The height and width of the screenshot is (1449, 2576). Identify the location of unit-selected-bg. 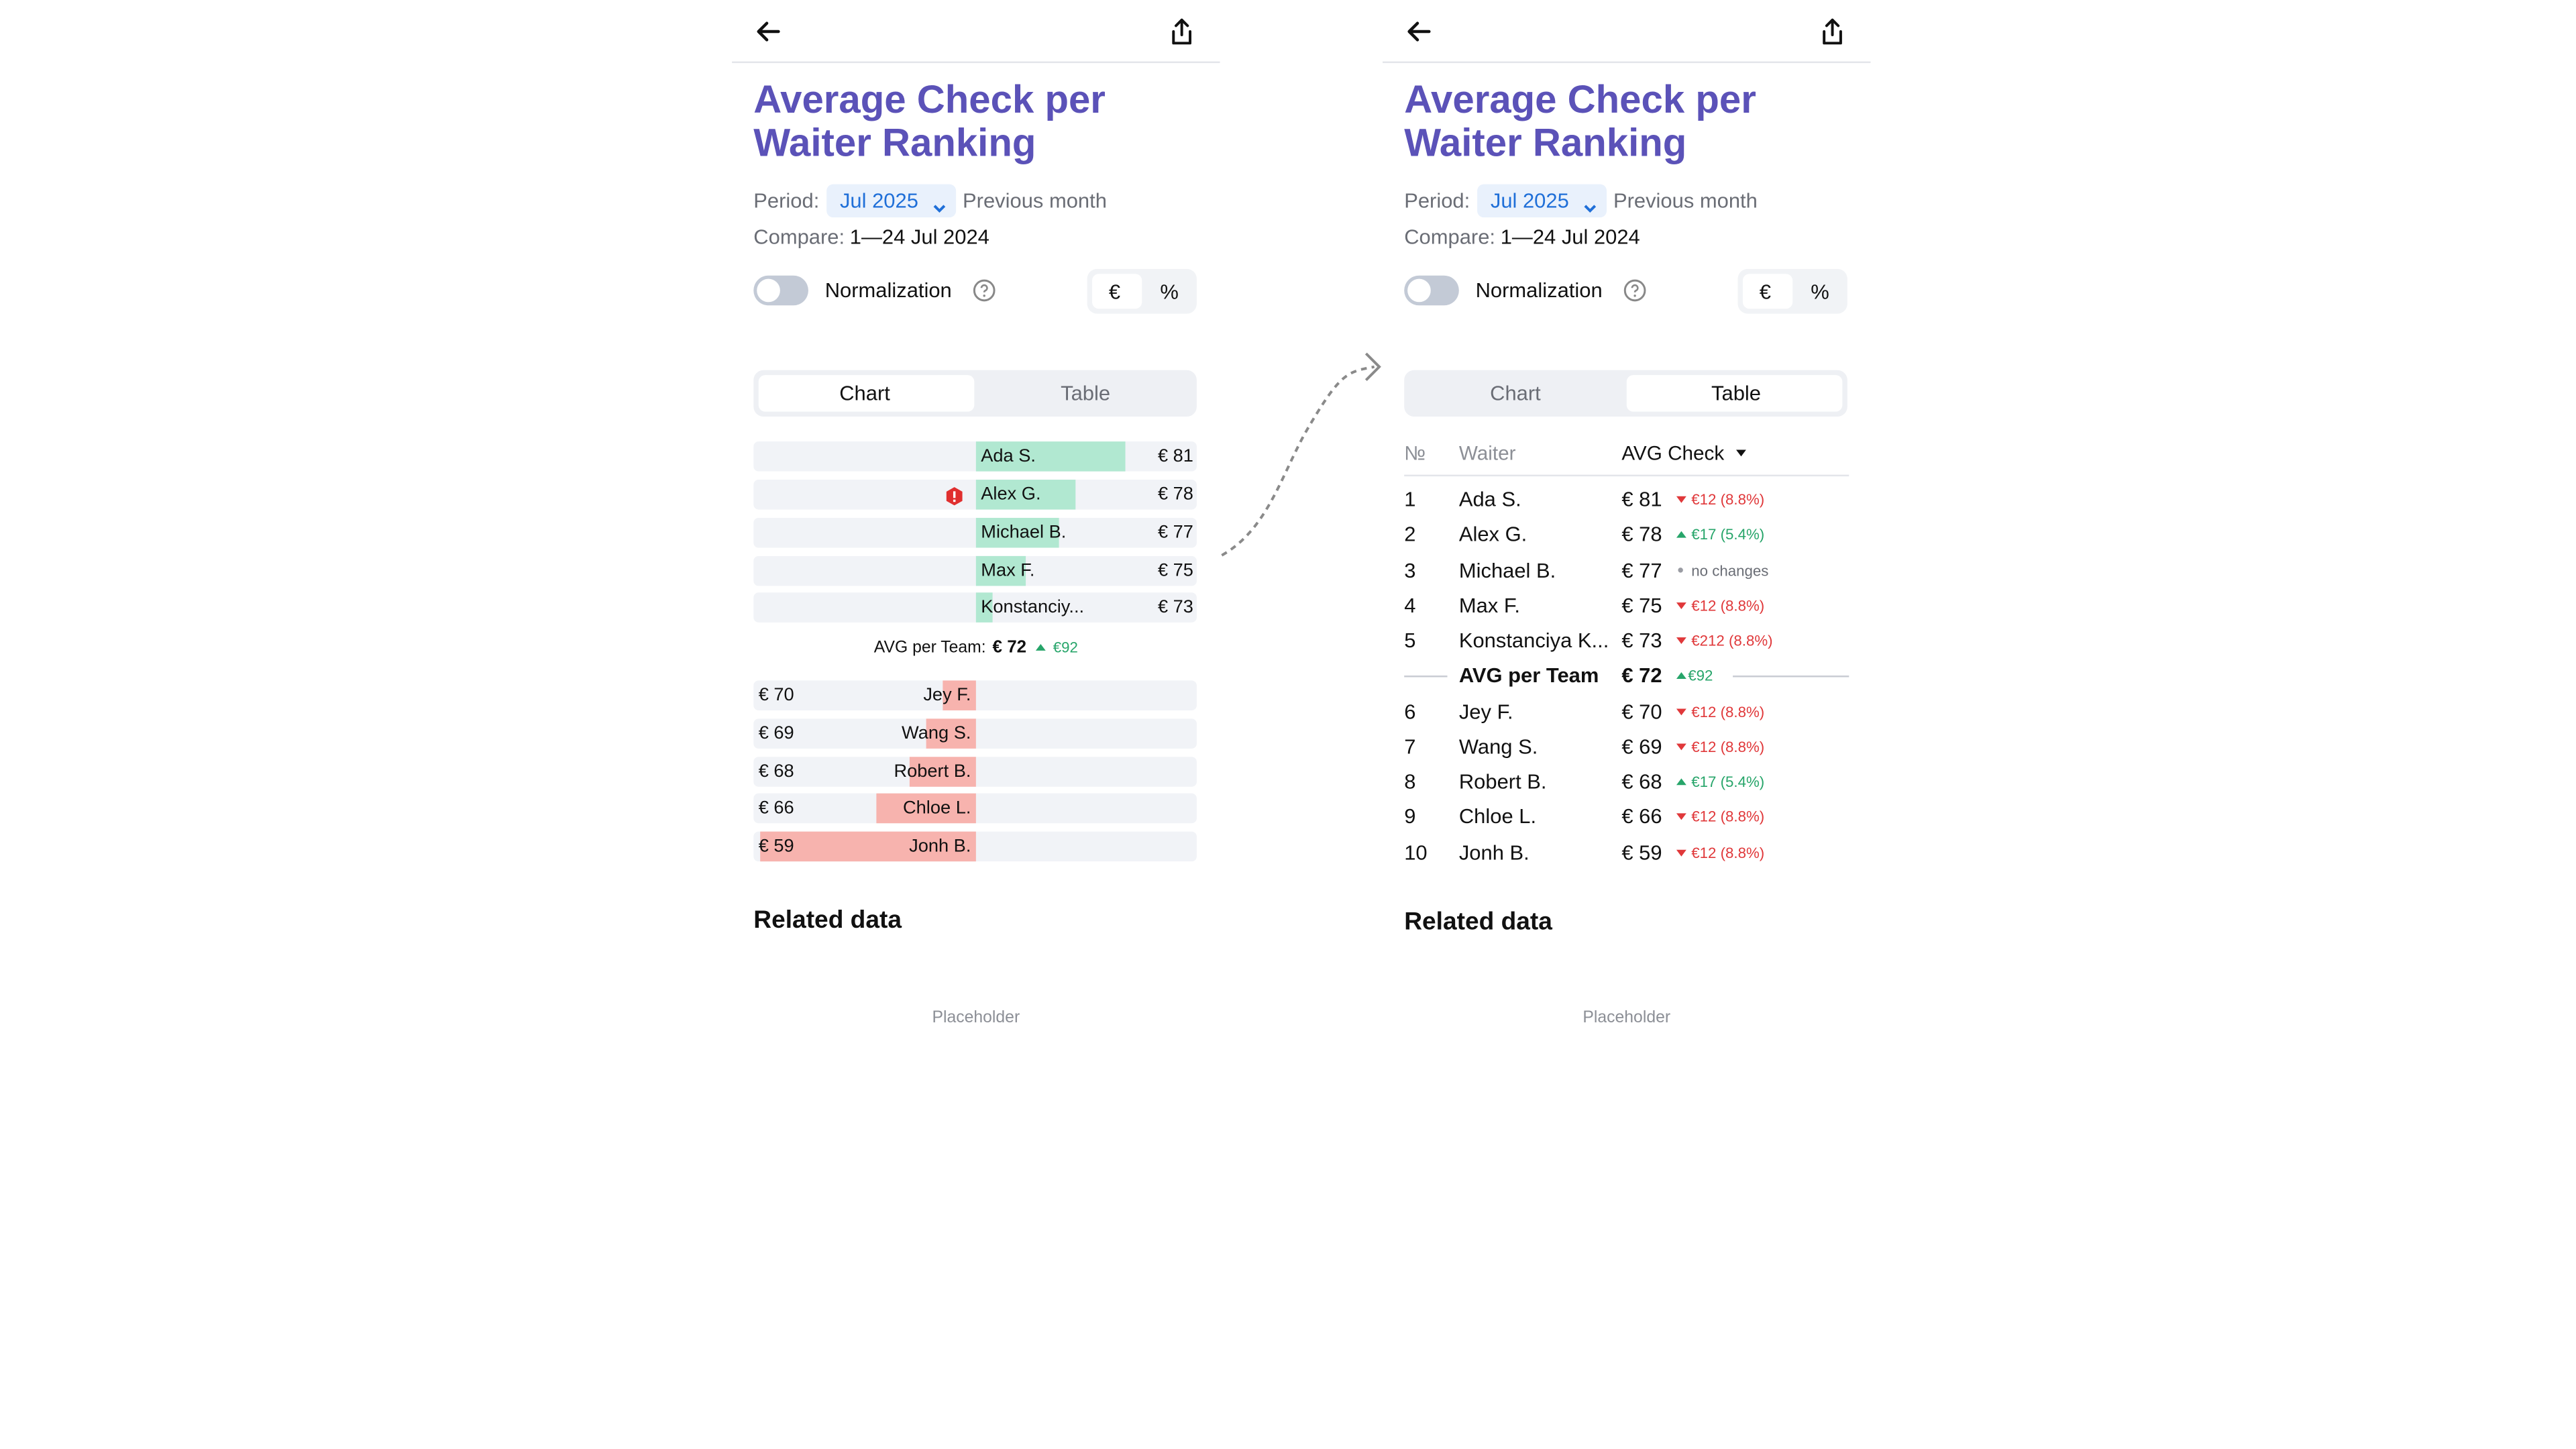
(1767, 291).